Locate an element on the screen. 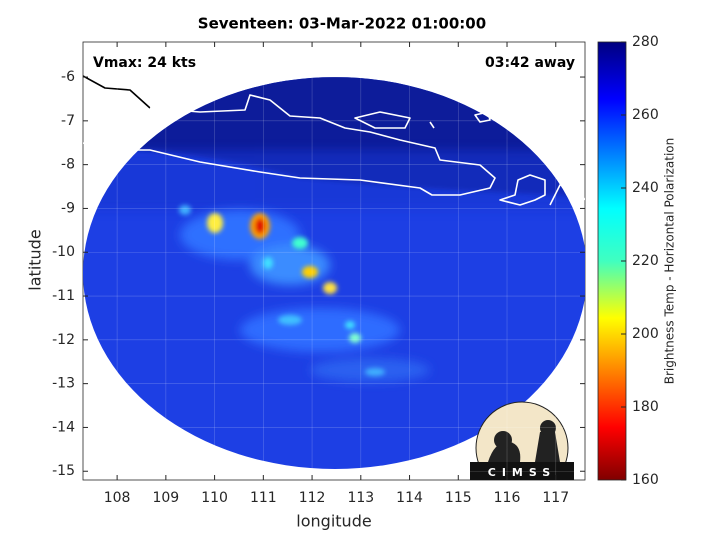 The width and height of the screenshot is (720, 544). y-tick-label: -9 is located at coordinates (68, 208).